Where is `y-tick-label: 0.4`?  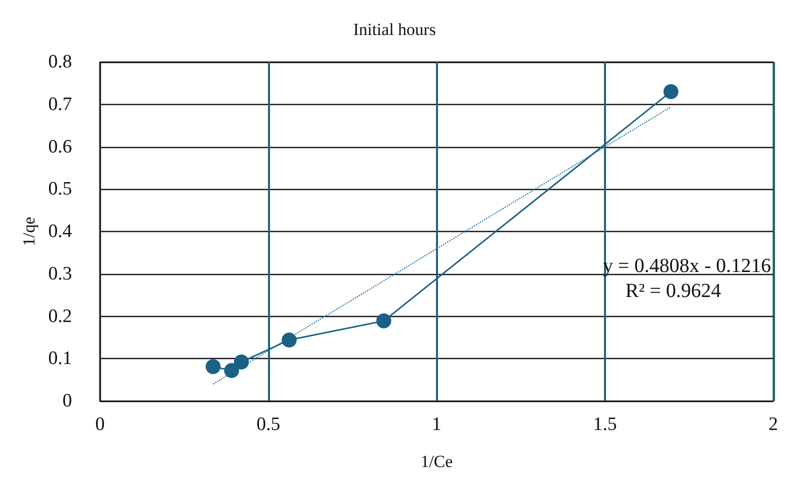
y-tick-label: 0.4 is located at coordinates (60, 231).